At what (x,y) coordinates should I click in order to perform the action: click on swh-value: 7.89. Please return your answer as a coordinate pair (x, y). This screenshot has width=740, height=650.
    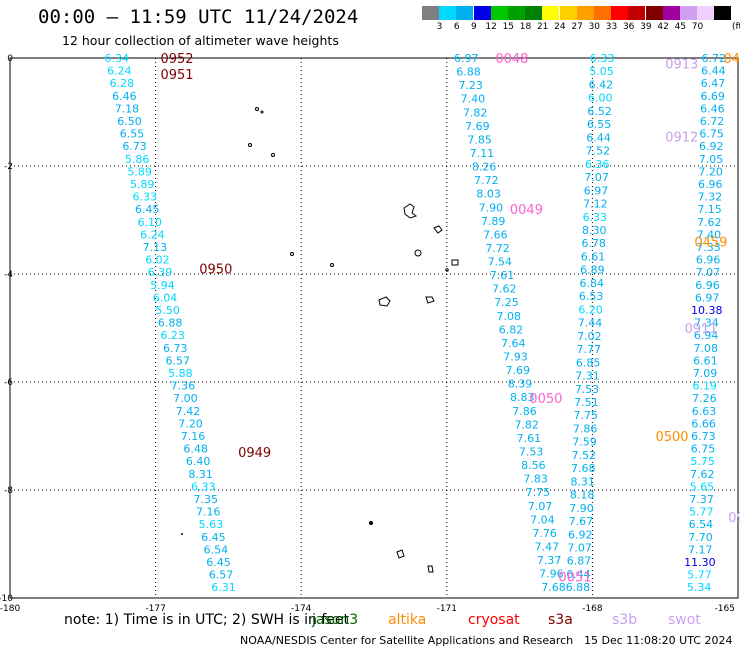
    Looking at the image, I should click on (493, 221).